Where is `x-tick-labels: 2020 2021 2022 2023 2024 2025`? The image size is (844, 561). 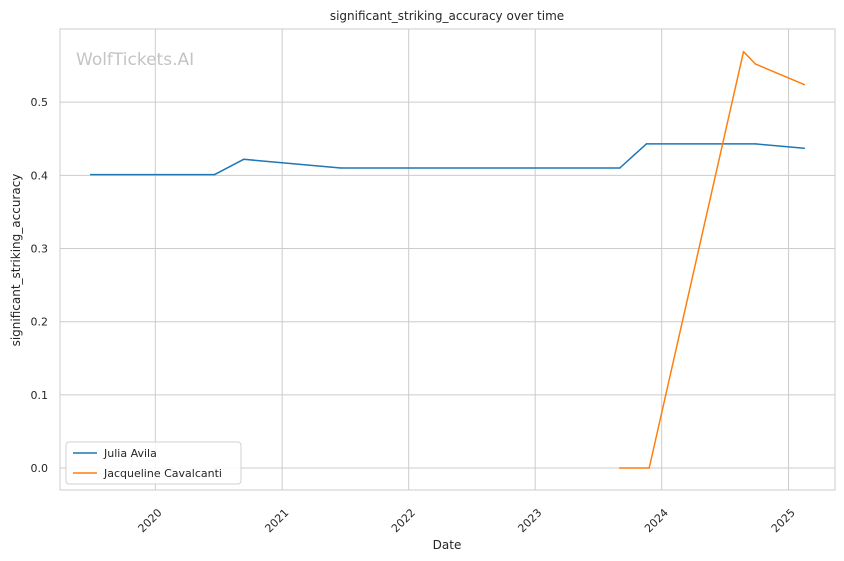
x-tick-labels: 2020 2021 2022 2023 2024 2025 is located at coordinates (467, 520).